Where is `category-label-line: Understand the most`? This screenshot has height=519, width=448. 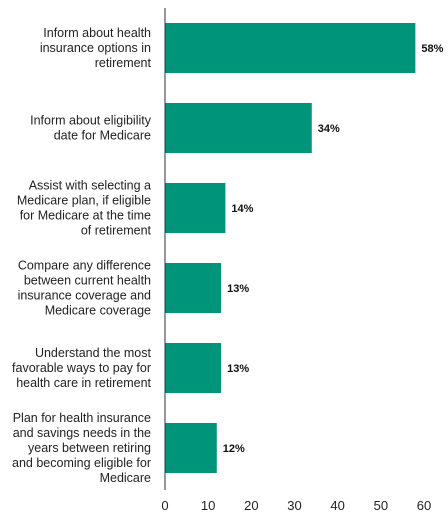
category-label-line: Understand the most is located at coordinates (93, 353).